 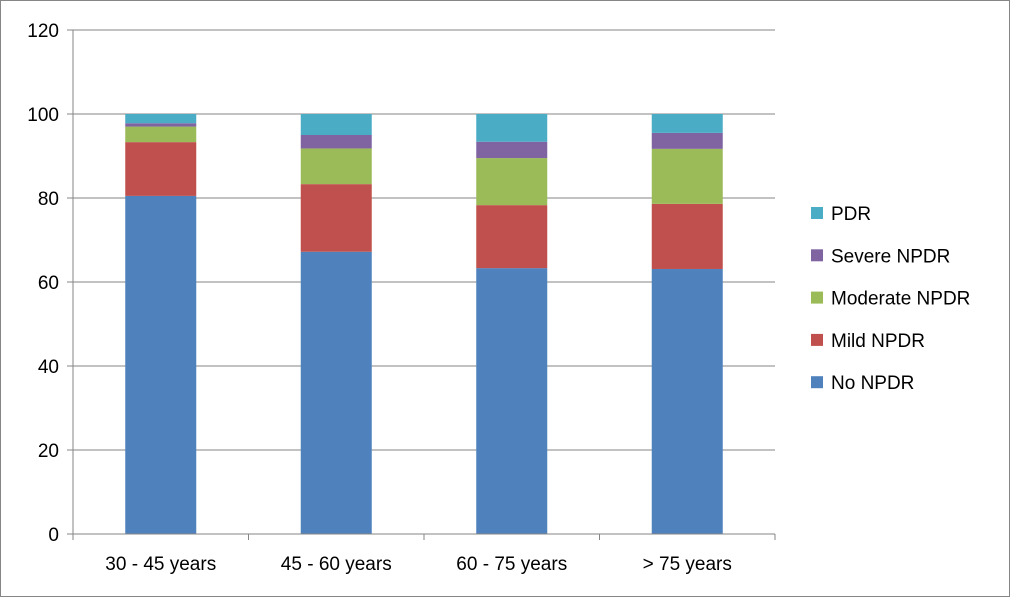 What do you see at coordinates (851, 214) in the screenshot?
I see `legend-label: PDR` at bounding box center [851, 214].